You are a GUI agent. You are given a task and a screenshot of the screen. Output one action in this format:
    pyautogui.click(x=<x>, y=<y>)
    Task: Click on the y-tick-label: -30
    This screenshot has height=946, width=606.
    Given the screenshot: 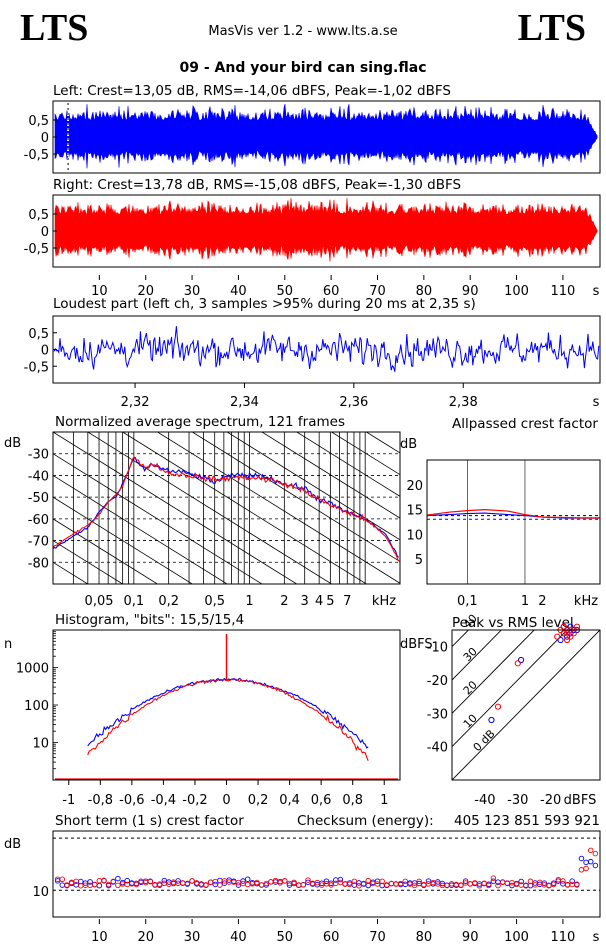 What is the action you would take?
    pyautogui.click(x=437, y=714)
    